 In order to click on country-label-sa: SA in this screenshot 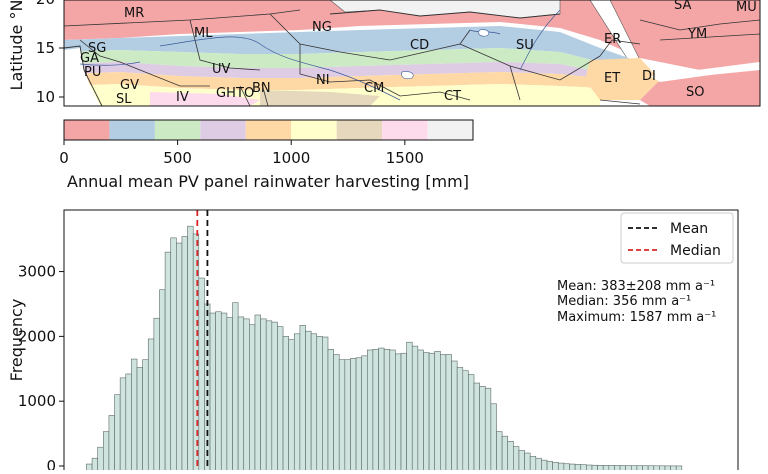, I will do `click(682, 6)`.